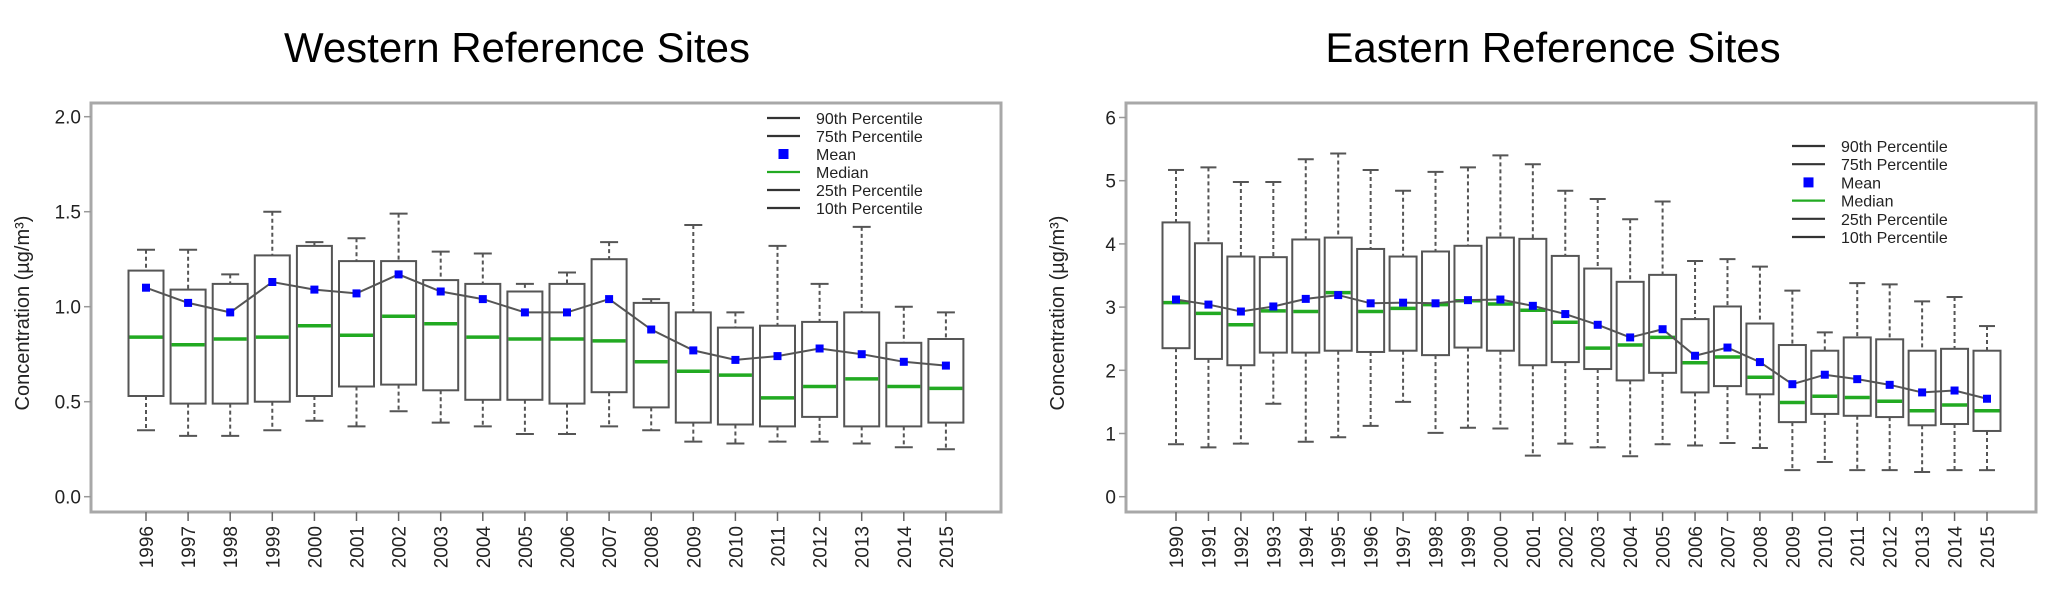  What do you see at coordinates (783, 154) in the screenshot?
I see `western-legend-mean-icon` at bounding box center [783, 154].